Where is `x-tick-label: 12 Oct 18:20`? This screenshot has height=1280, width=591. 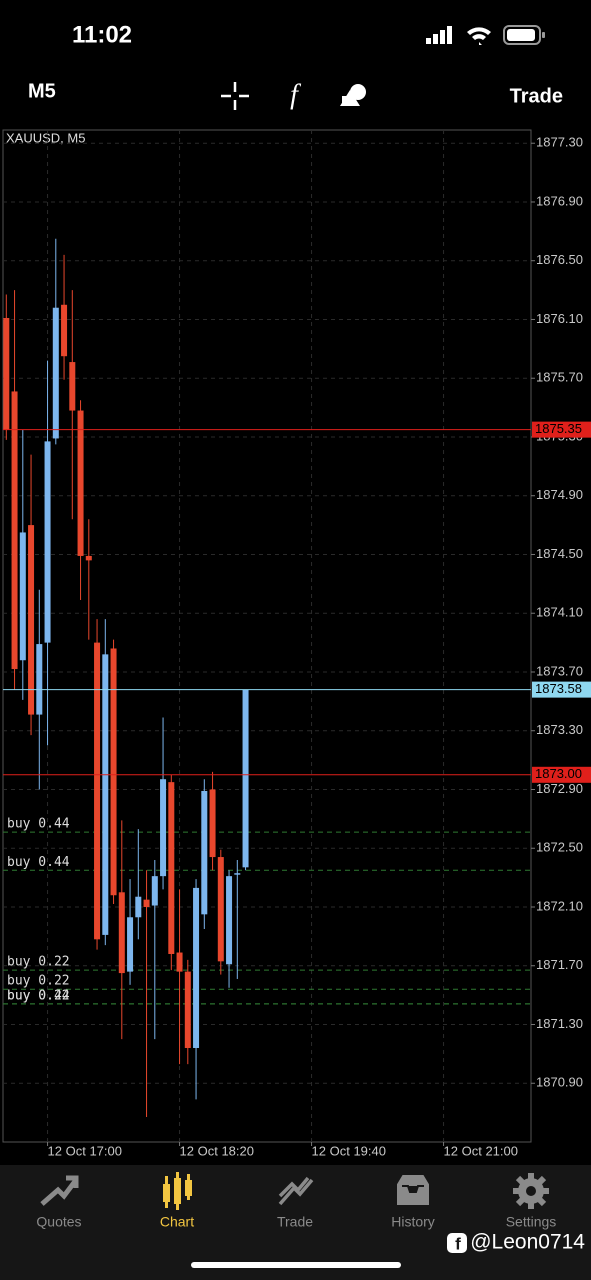 x-tick-label: 12 Oct 18:20 is located at coordinates (217, 1150).